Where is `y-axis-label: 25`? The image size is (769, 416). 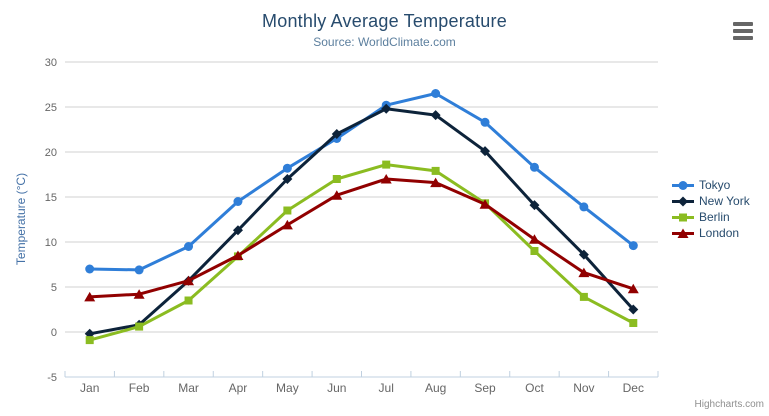
y-axis-label: 25 is located at coordinates (51, 108).